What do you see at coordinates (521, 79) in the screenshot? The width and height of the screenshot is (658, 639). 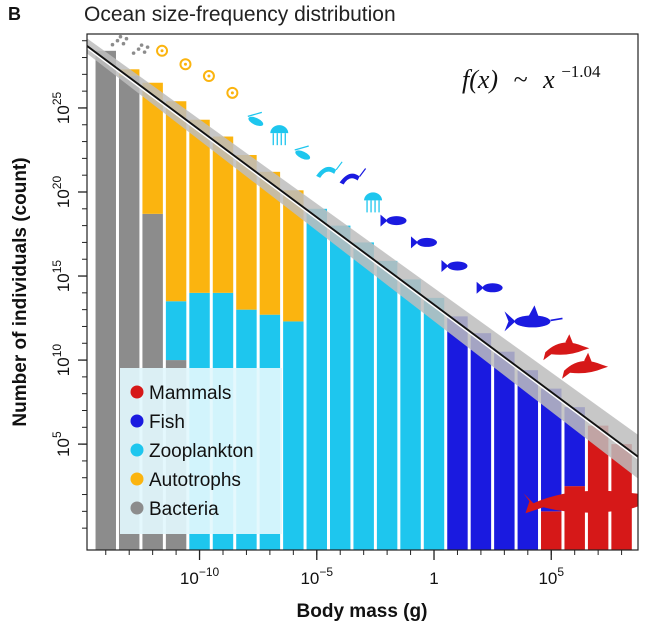 I see `formula-tilde: ~` at bounding box center [521, 79].